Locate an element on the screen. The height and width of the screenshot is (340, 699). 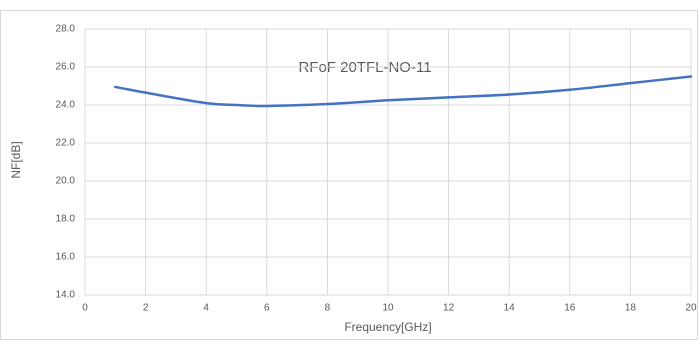
x-tick-label: 14 is located at coordinates (510, 308).